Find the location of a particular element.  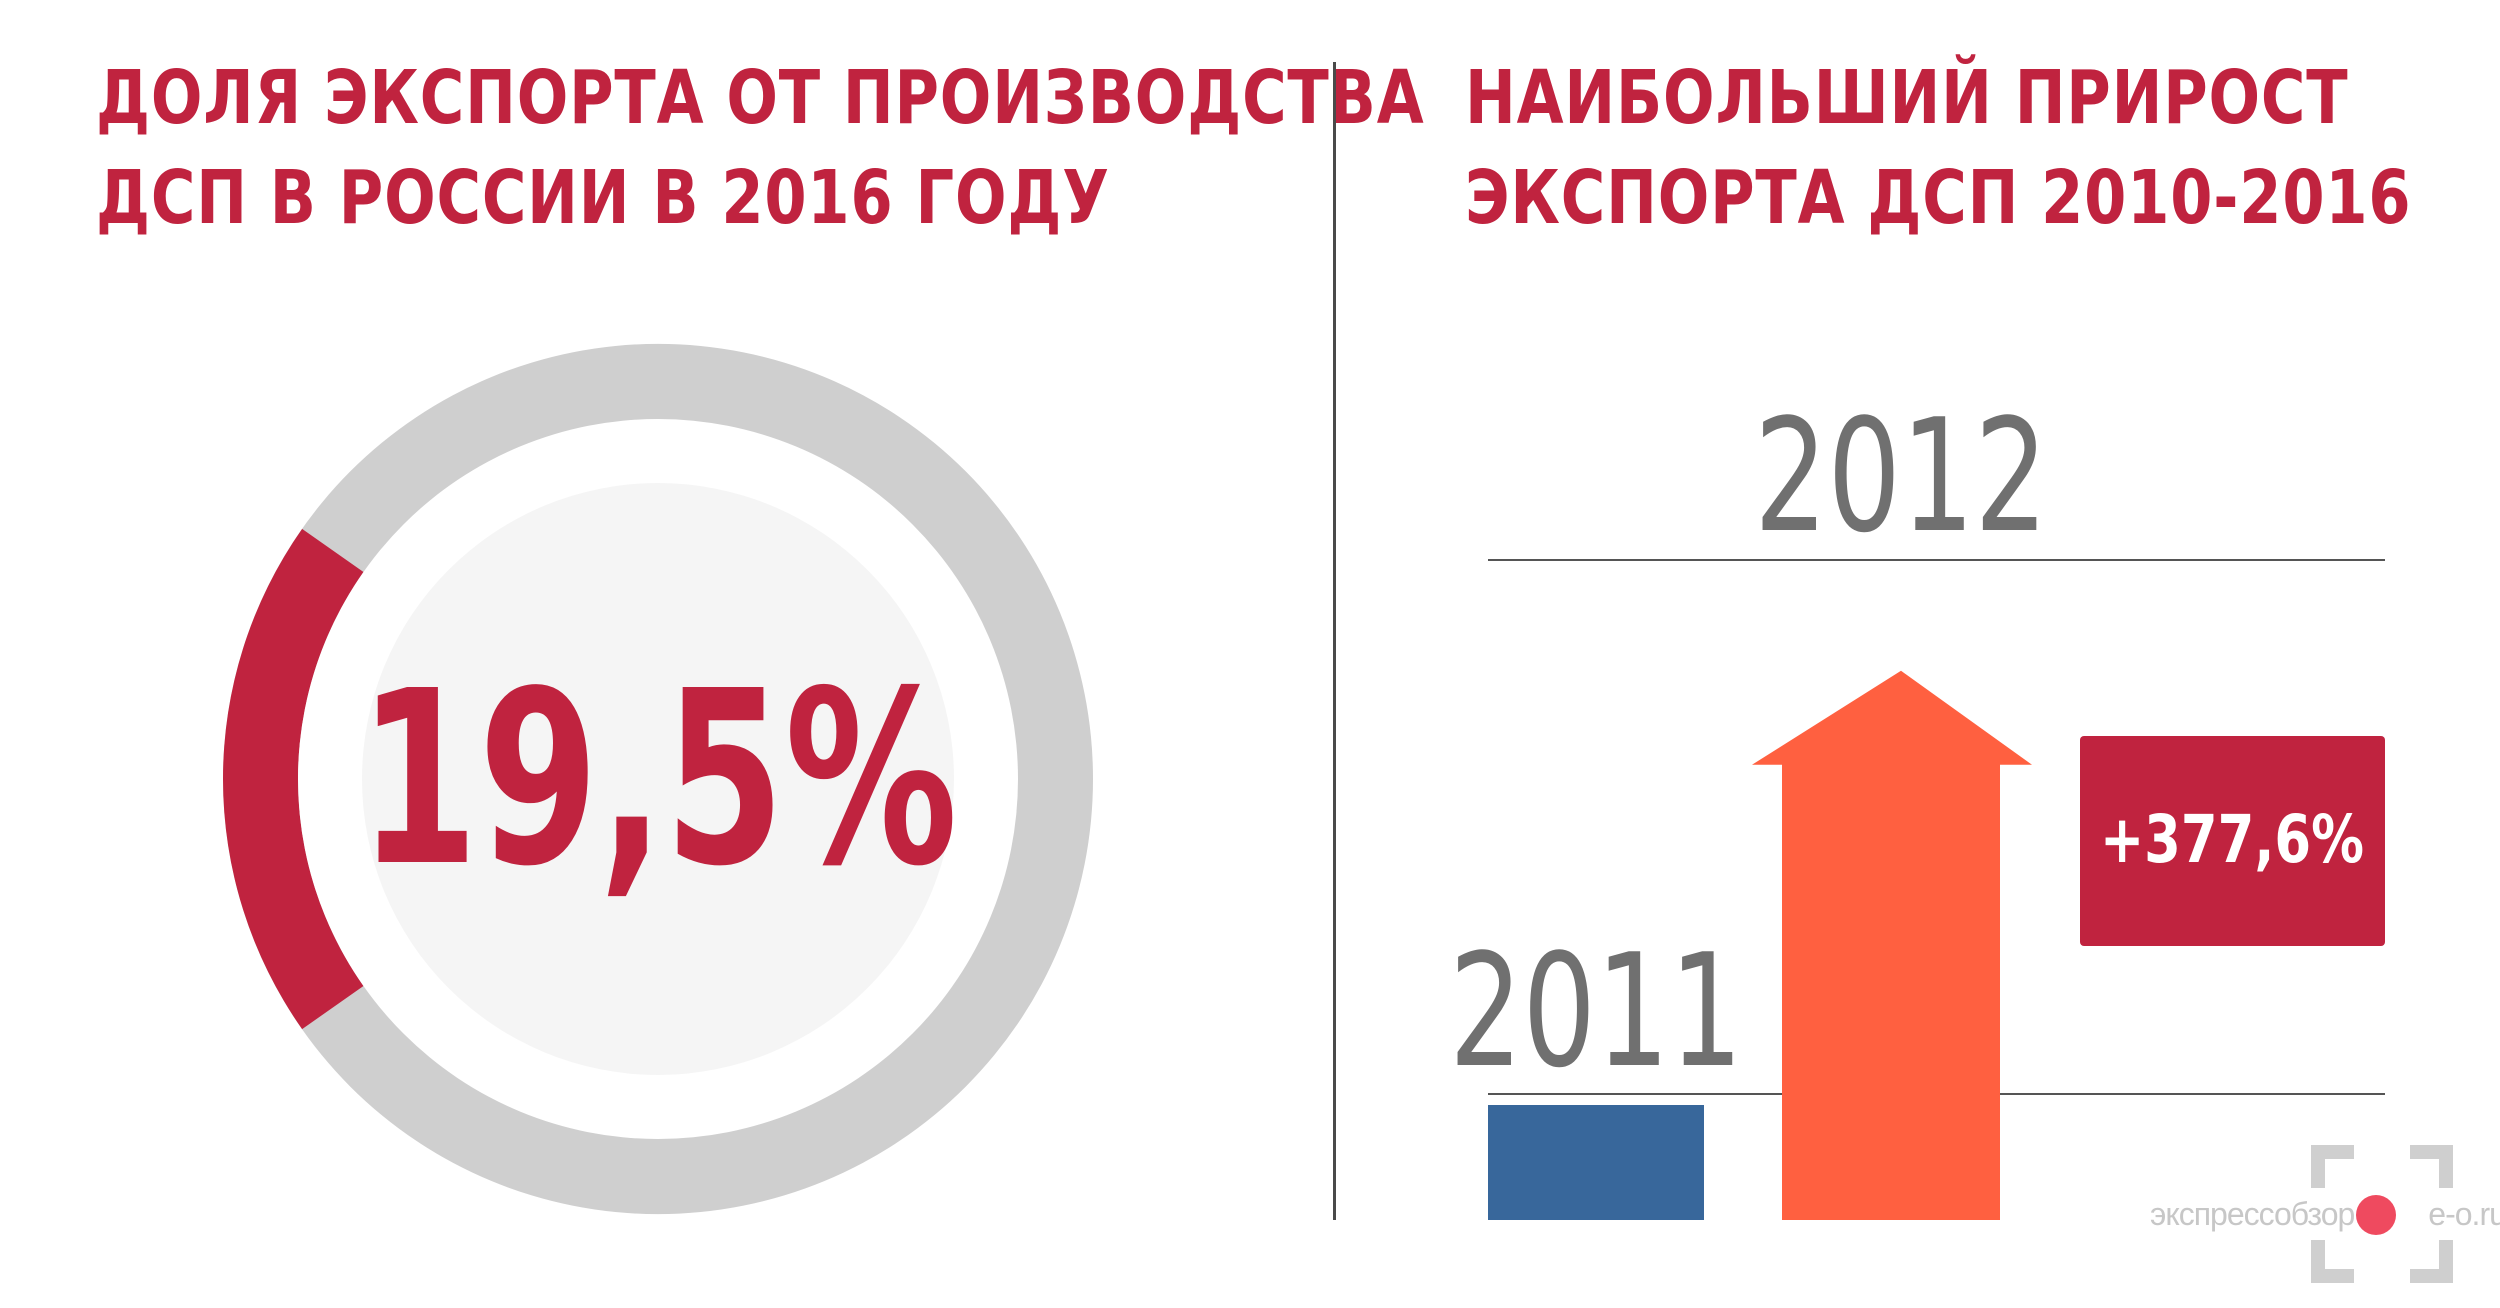

watermark-frame-icon is located at coordinates (2382, 1214).